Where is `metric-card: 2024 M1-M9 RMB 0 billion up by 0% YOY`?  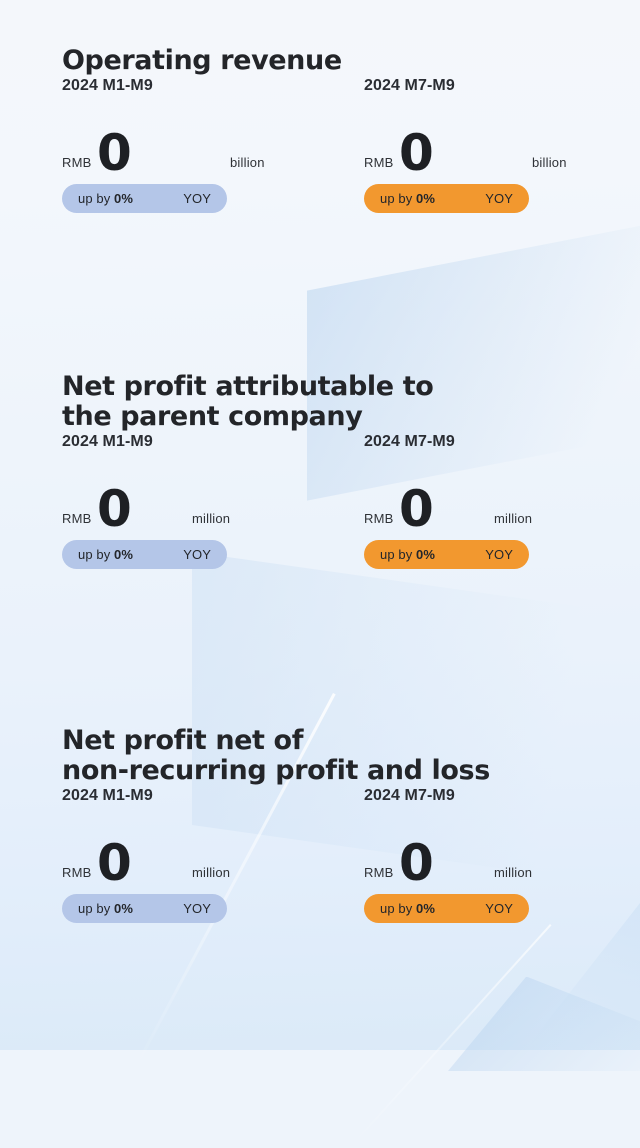 metric-card: 2024 M1-M9 RMB 0 billion up by 0% YOY is located at coordinates (212, 144).